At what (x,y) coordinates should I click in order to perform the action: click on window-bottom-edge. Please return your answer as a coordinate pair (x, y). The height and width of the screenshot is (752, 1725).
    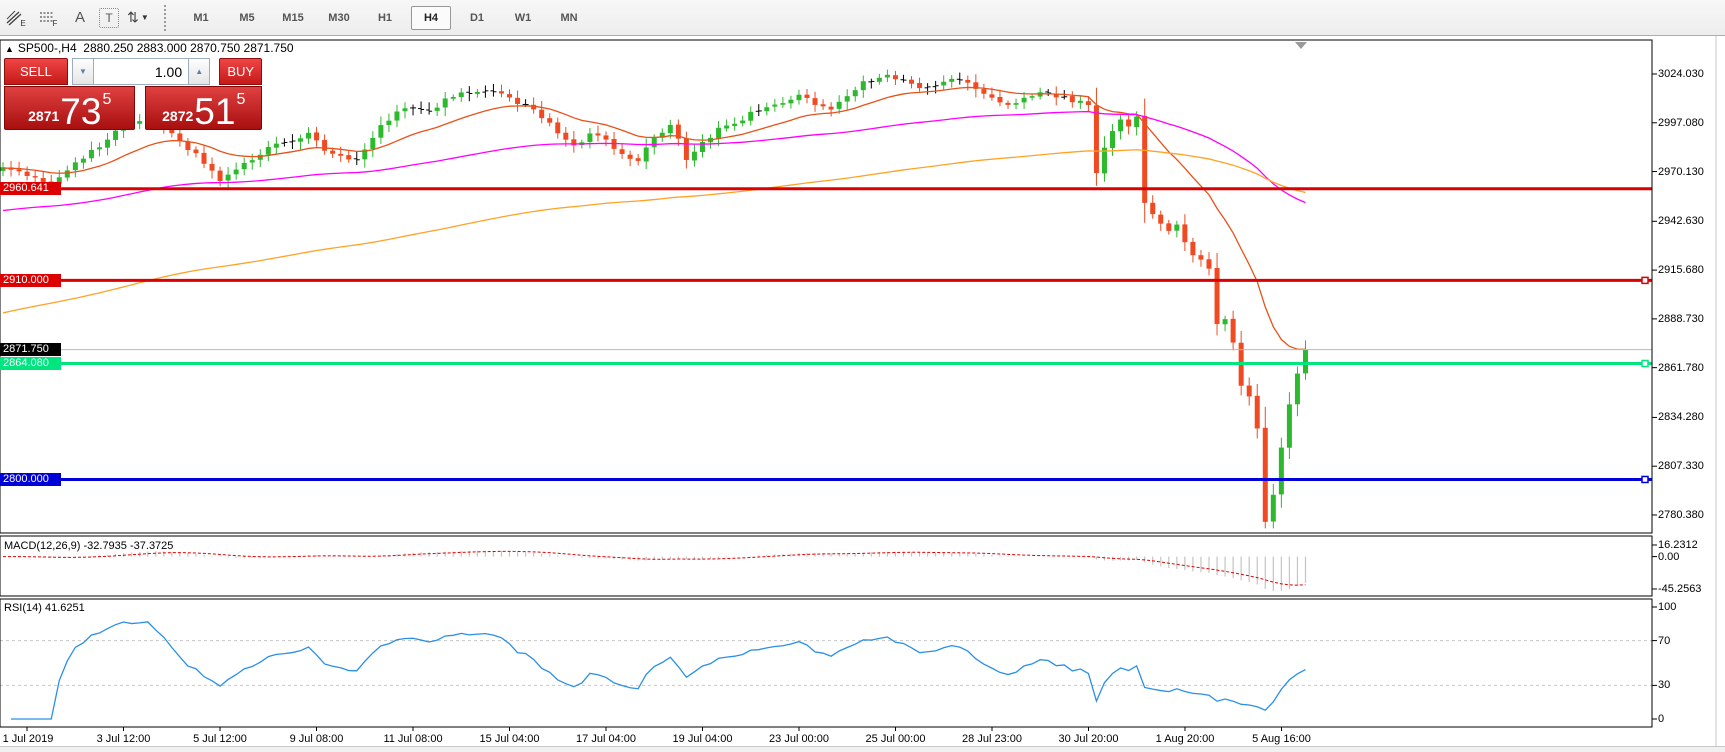
    Looking at the image, I should click on (862, 749).